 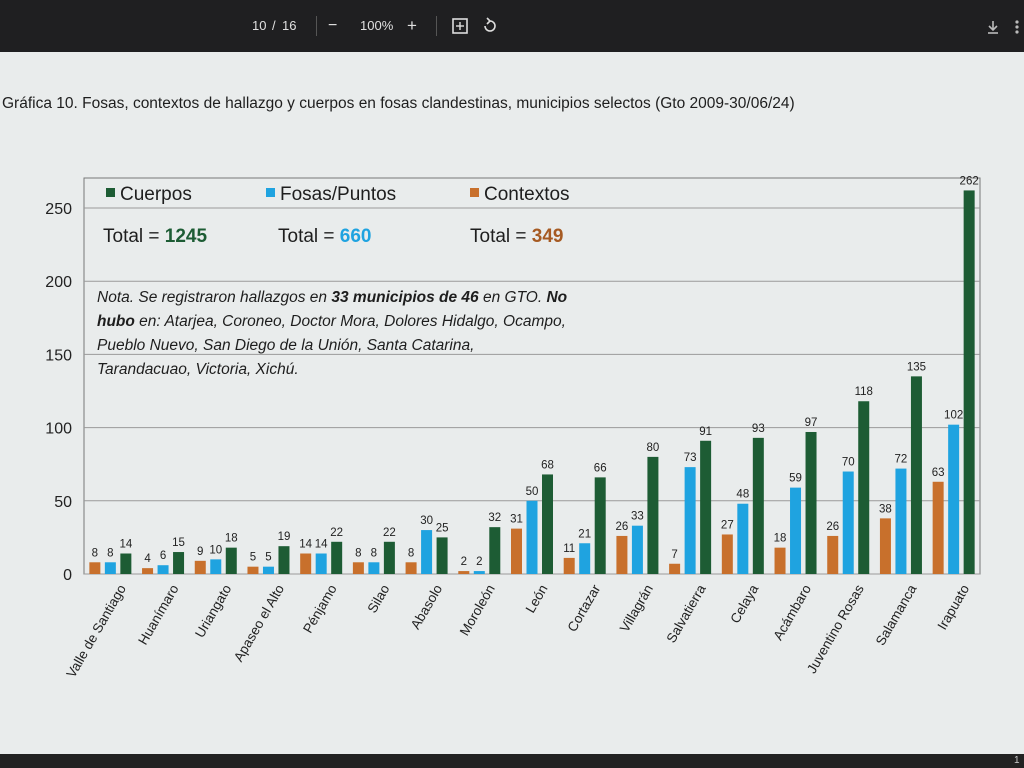 What do you see at coordinates (685, 614) in the screenshot?
I see `x-tick-label: Salvatierra` at bounding box center [685, 614].